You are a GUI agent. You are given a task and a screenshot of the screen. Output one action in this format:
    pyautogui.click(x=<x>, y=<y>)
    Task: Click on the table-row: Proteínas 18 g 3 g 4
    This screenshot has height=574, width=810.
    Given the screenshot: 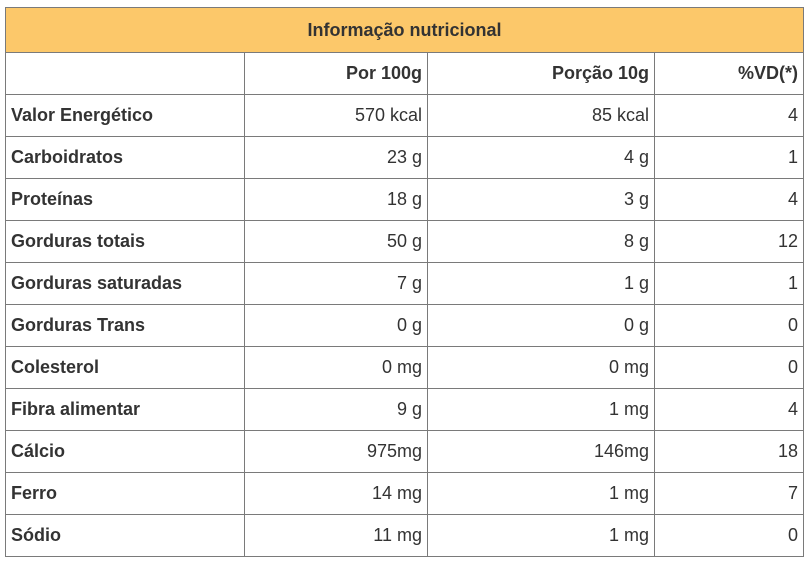 What is the action you would take?
    pyautogui.click(x=405, y=199)
    